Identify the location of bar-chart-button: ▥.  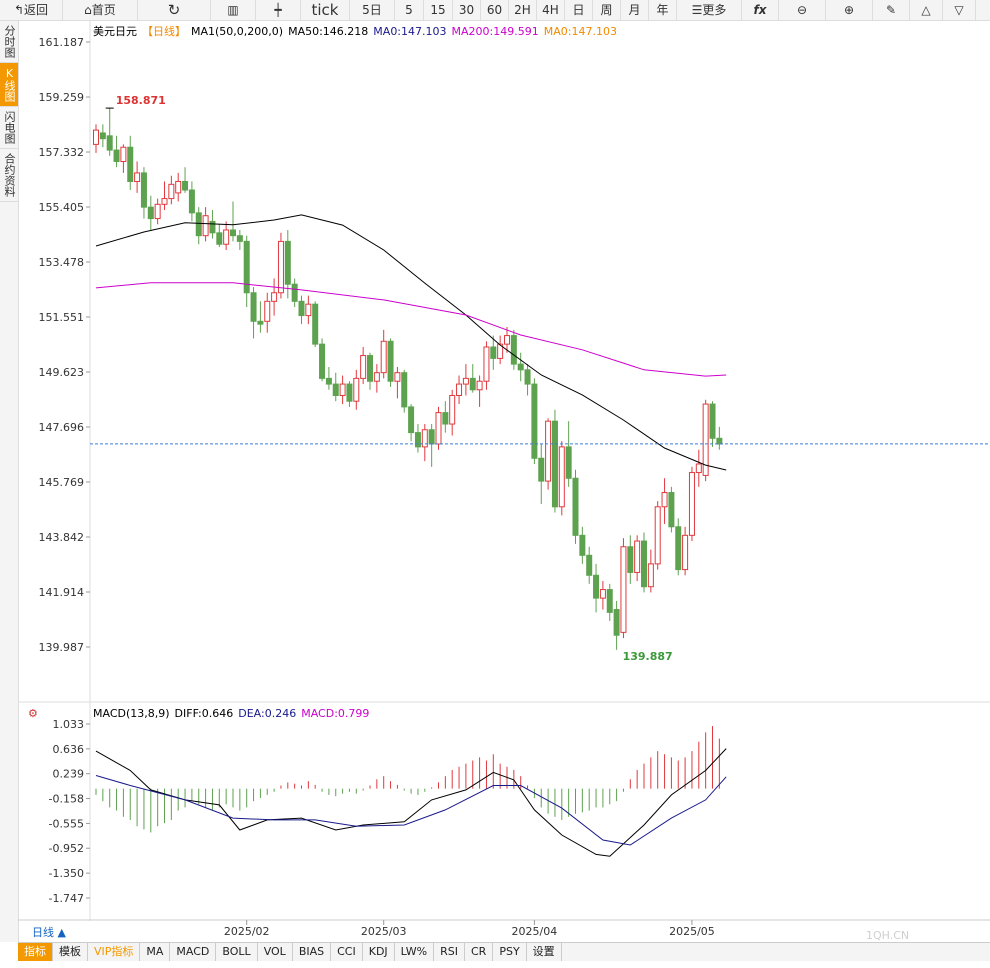
(233, 10).